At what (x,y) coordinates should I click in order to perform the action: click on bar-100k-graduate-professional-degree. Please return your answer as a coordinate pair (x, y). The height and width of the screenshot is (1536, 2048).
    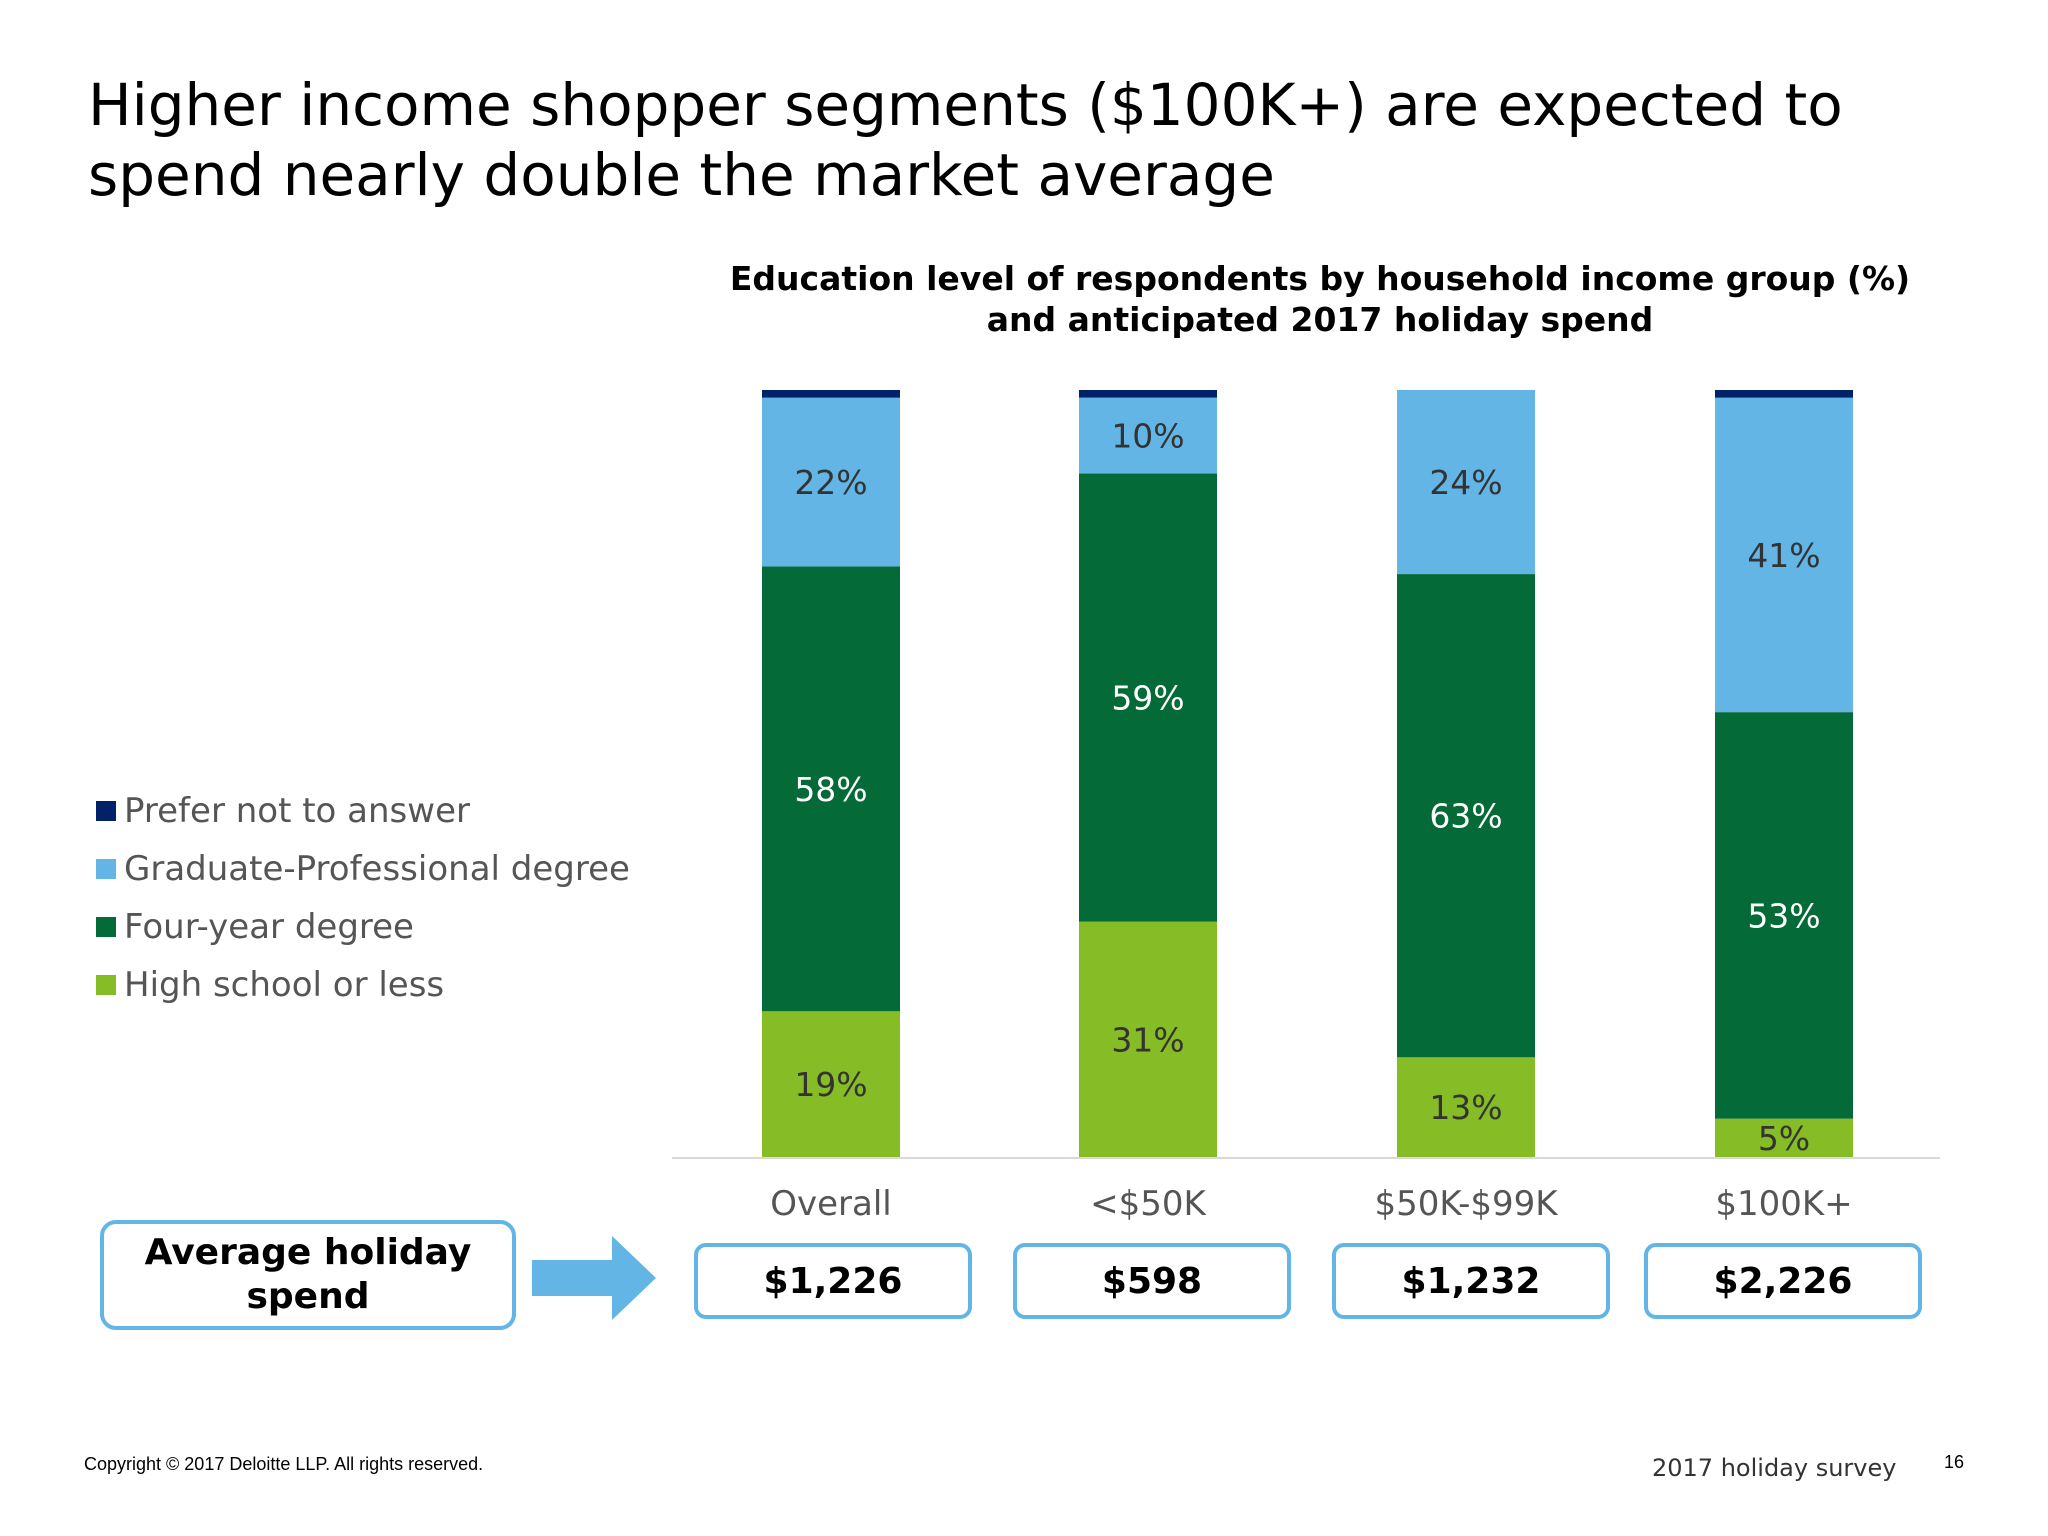
    Looking at the image, I should click on (1784, 555).